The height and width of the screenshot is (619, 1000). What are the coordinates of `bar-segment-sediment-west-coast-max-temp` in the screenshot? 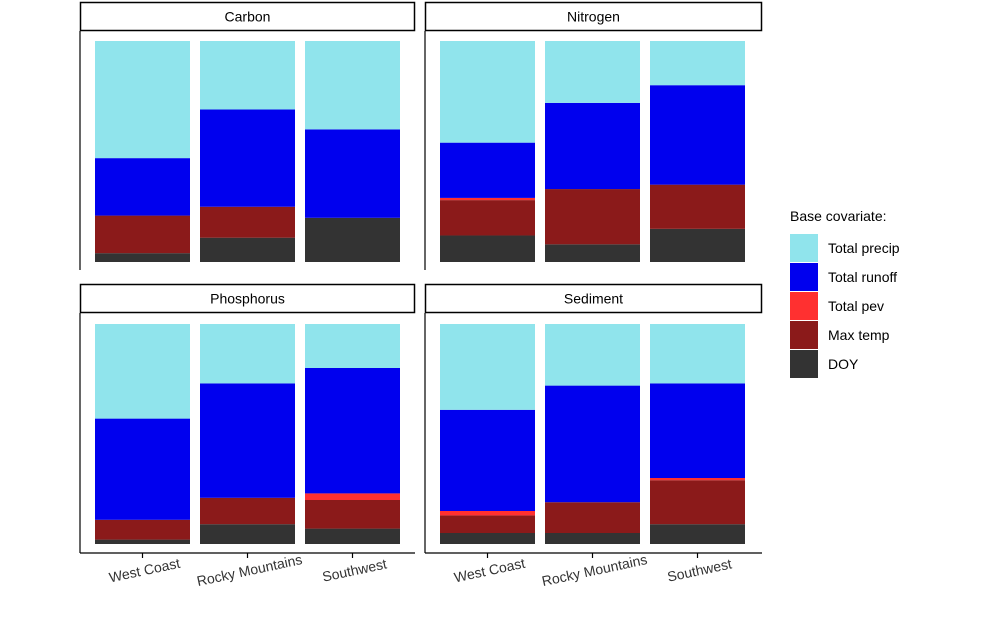 It's located at (487, 524).